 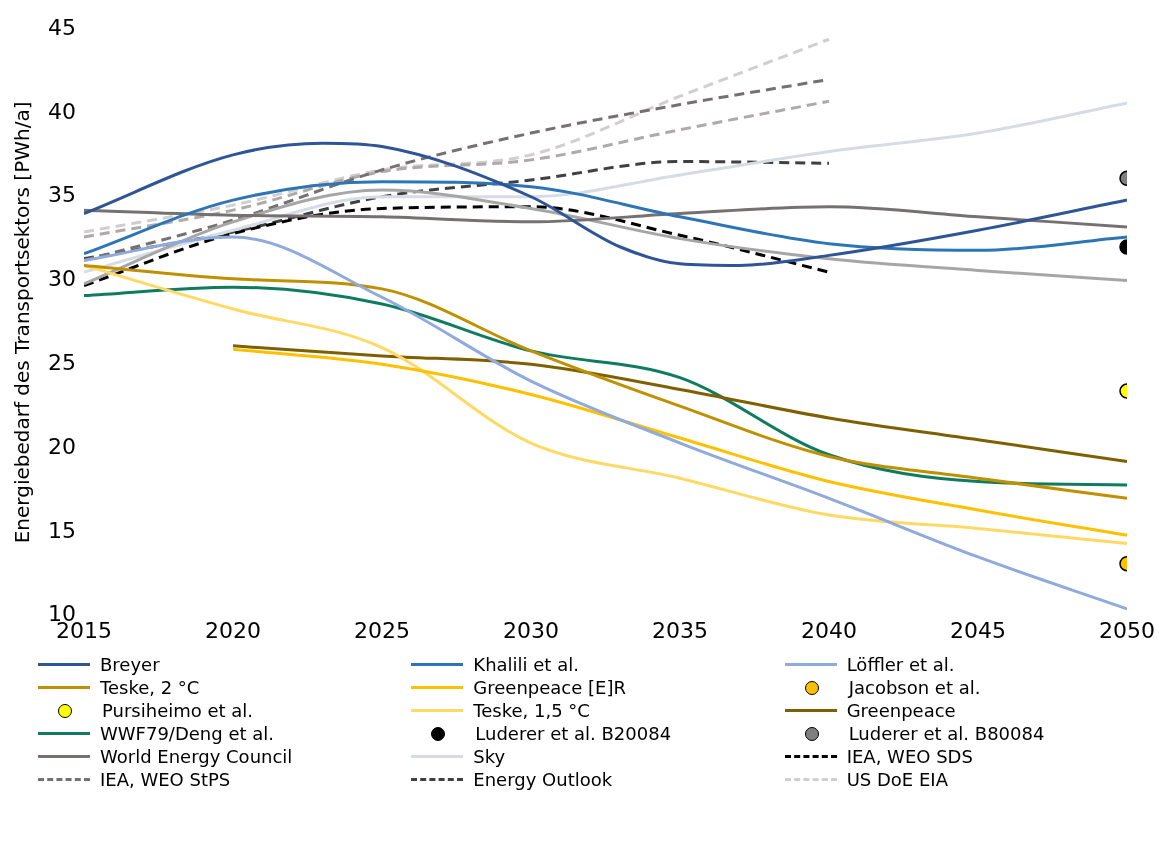 What do you see at coordinates (489, 756) in the screenshot?
I see `legend-label: Sky` at bounding box center [489, 756].